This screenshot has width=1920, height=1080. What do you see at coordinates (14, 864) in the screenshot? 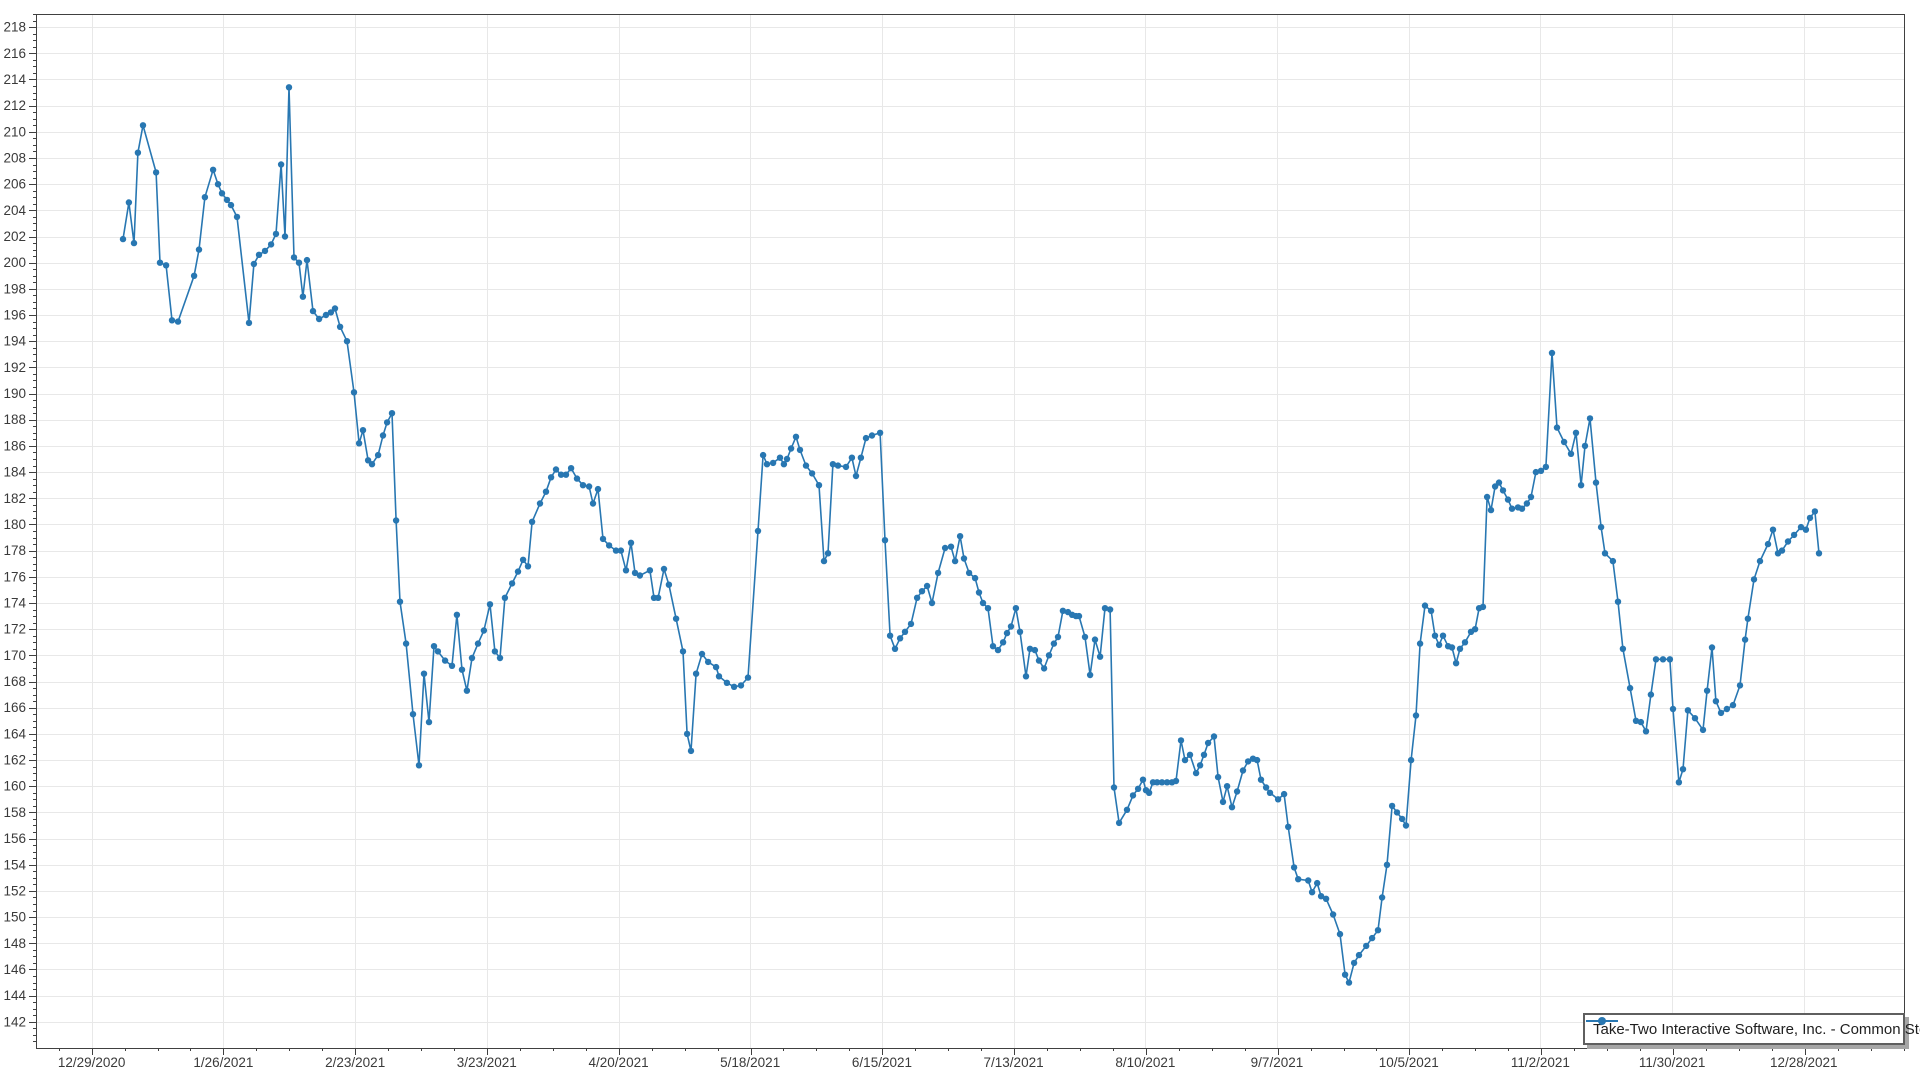
I see `y-tick-label: 154` at bounding box center [14, 864].